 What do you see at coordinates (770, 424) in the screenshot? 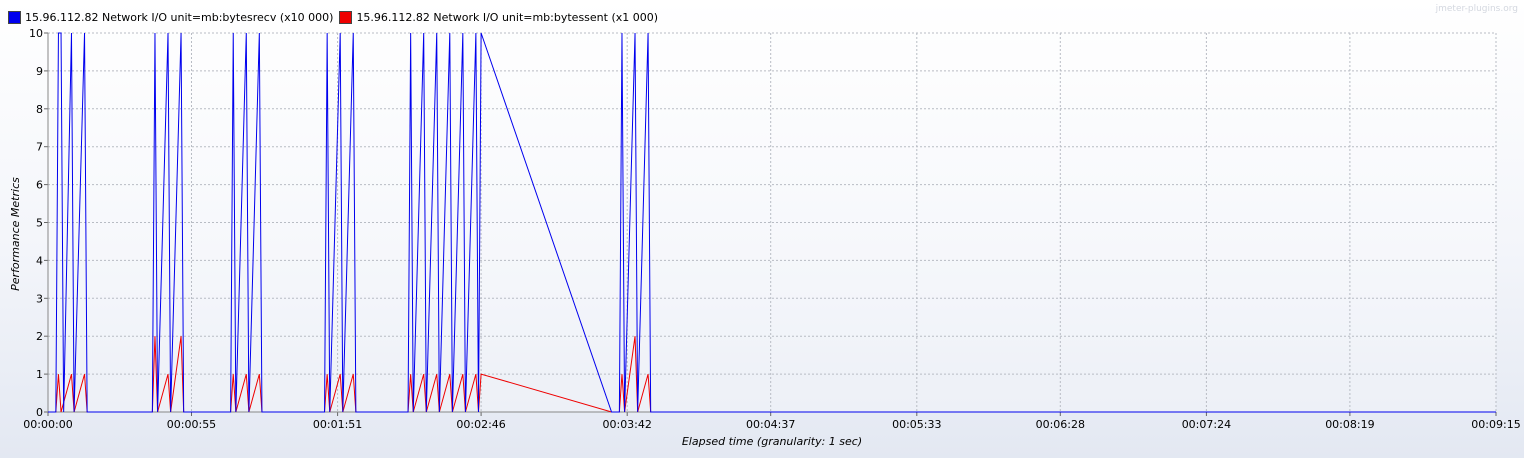
I see `x-tick-label: 00:04:37` at bounding box center [770, 424].